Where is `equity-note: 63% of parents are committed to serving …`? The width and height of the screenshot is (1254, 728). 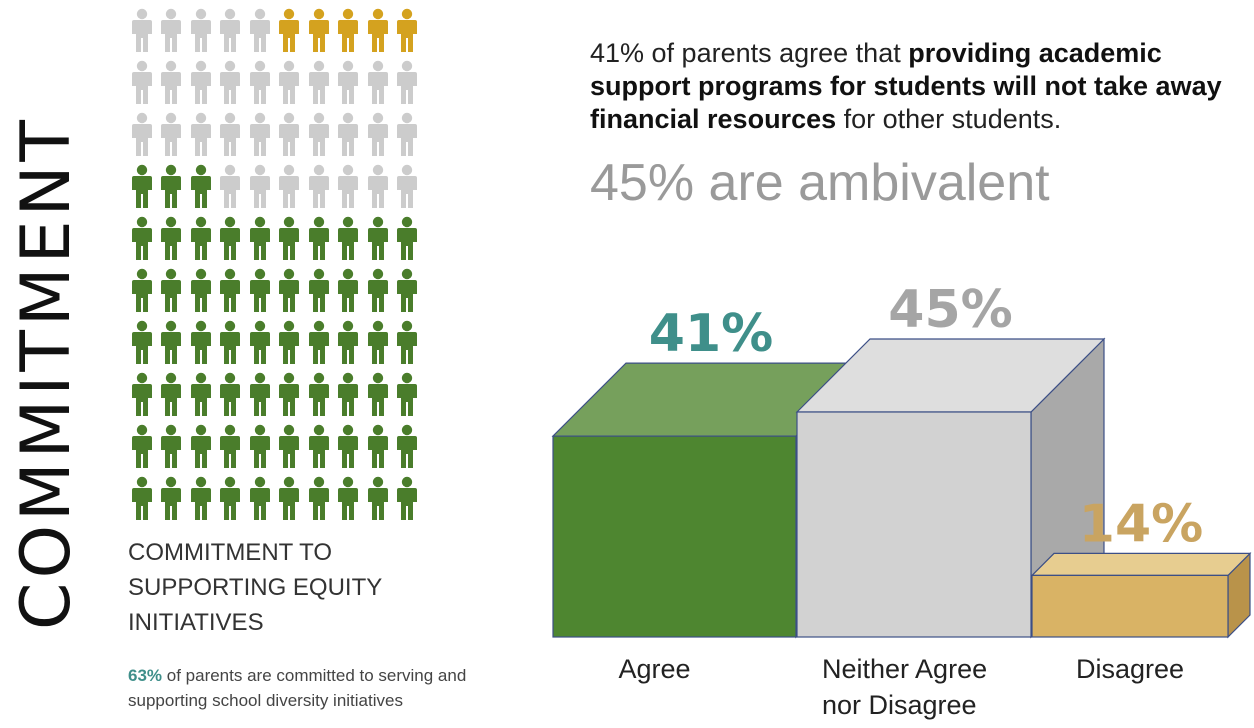 equity-note: 63% of parents are committed to serving … is located at coordinates (338, 688).